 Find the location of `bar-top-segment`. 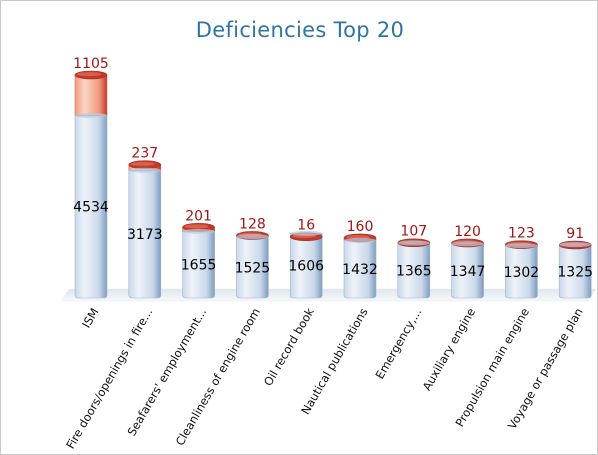

bar-top-segment is located at coordinates (91, 95).